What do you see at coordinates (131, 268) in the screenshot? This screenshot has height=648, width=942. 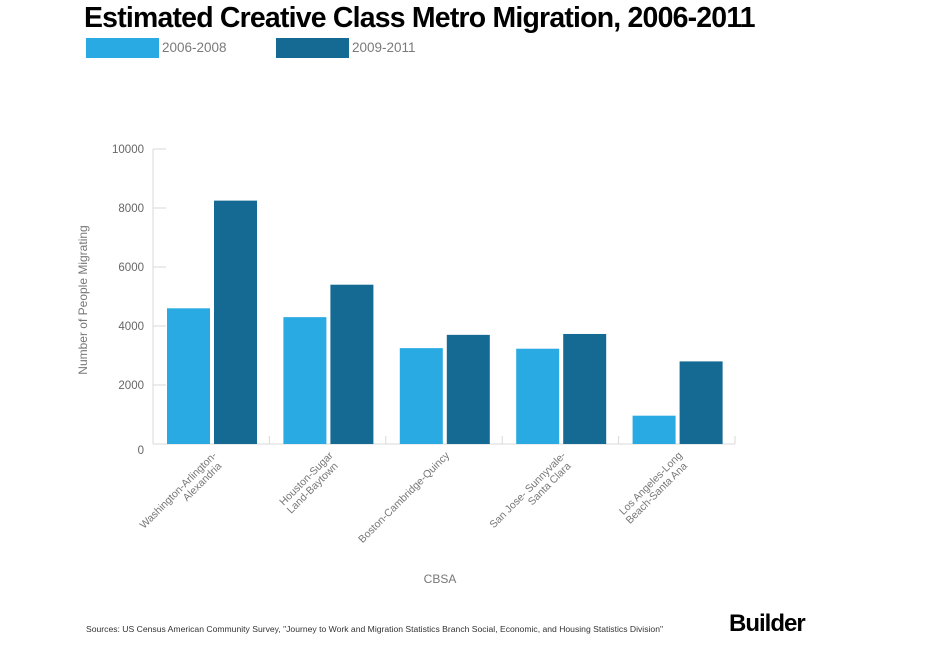 I see `y-tick-label: 6000` at bounding box center [131, 268].